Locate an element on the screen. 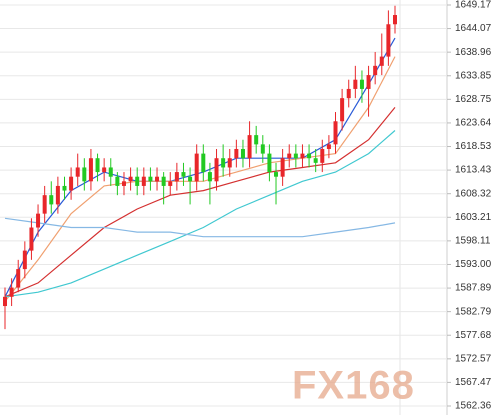 This screenshot has width=497, height=415. y-tick-label: 1562.36 is located at coordinates (473, 406).